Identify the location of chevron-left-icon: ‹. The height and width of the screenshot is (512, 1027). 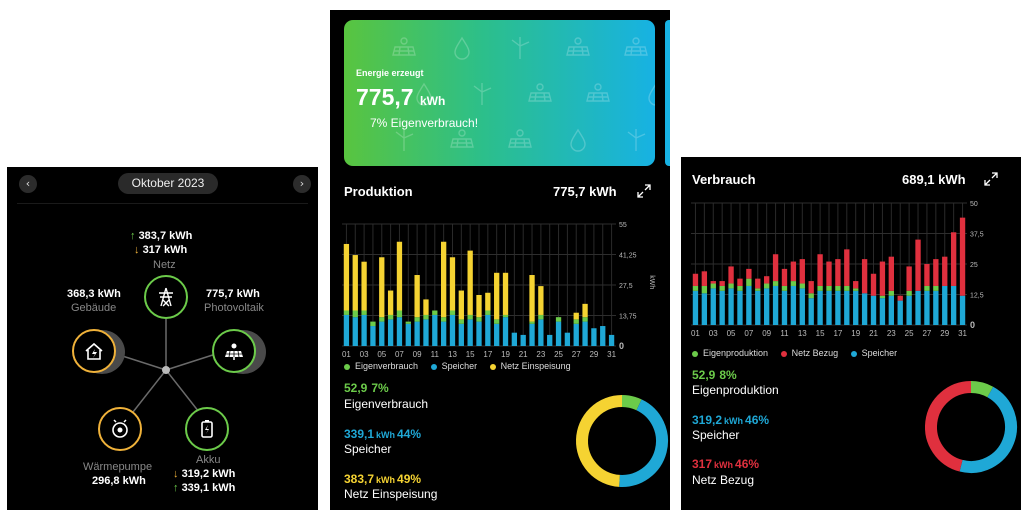
(28, 184).